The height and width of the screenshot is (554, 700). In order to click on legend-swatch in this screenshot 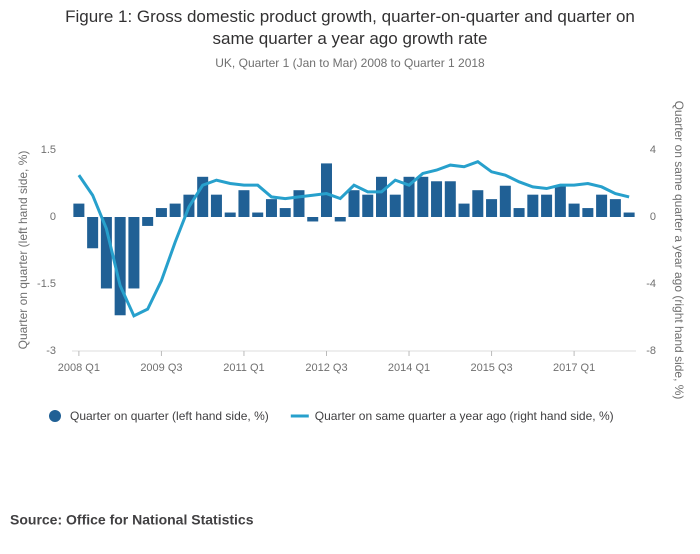, I will do `click(55, 416)`.